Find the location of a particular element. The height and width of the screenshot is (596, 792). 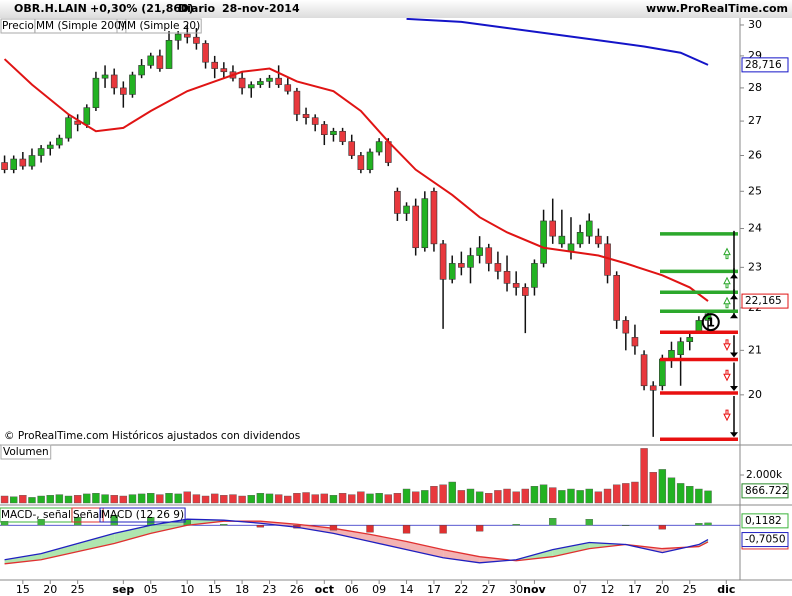

indicator-line is located at coordinates (356, 541).